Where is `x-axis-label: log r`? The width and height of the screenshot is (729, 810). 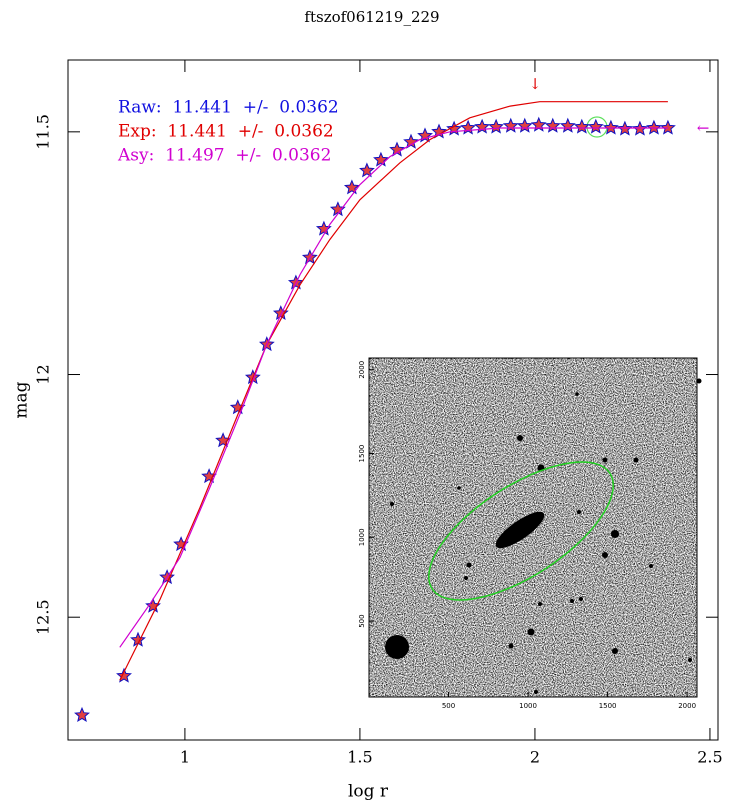 x-axis-label: log r is located at coordinates (368, 792).